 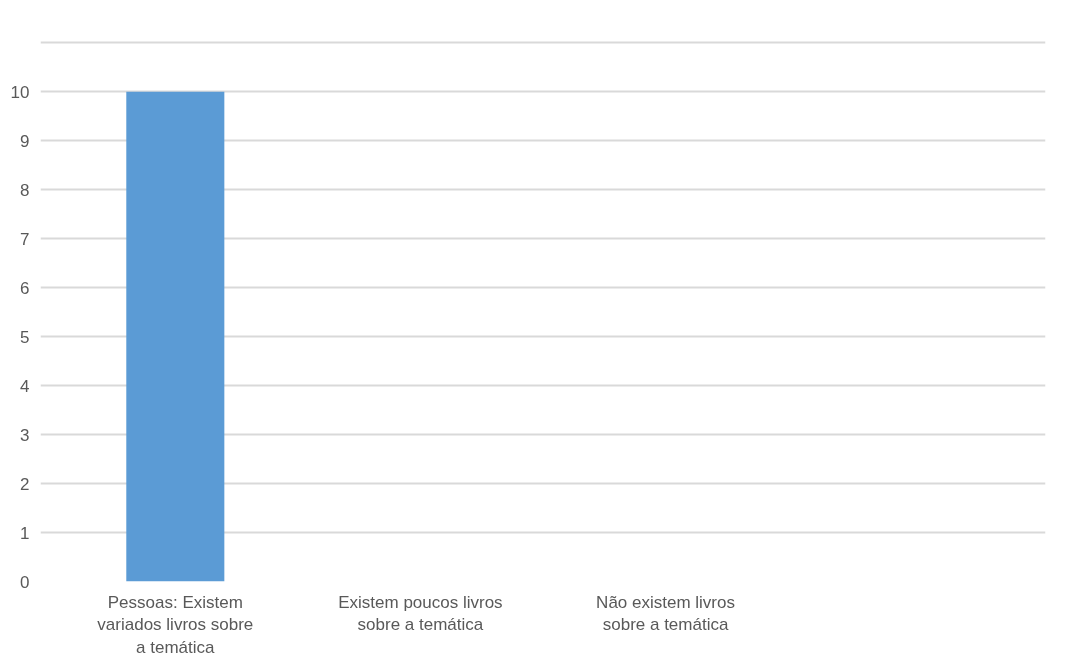 I want to click on y-tick-label: 5, so click(x=25, y=337).